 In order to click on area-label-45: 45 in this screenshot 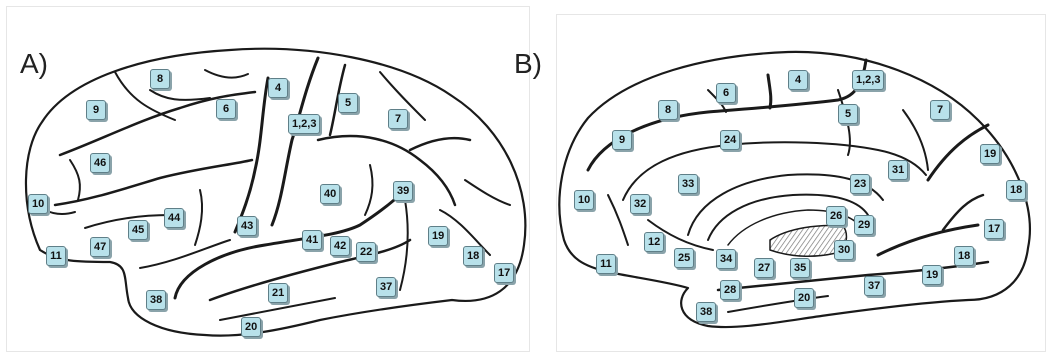, I will do `click(138, 230)`.